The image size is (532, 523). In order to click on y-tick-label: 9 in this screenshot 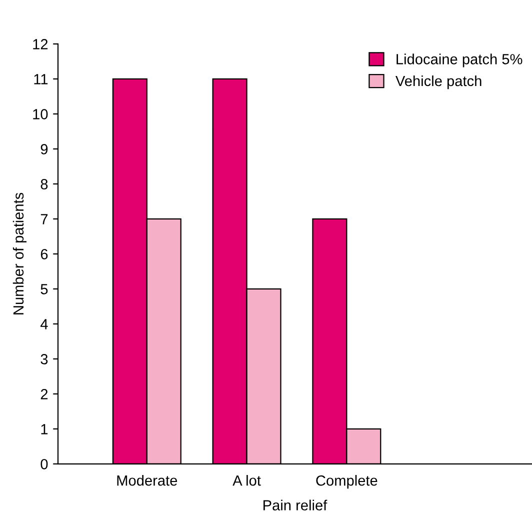, I will do `click(44, 149)`.